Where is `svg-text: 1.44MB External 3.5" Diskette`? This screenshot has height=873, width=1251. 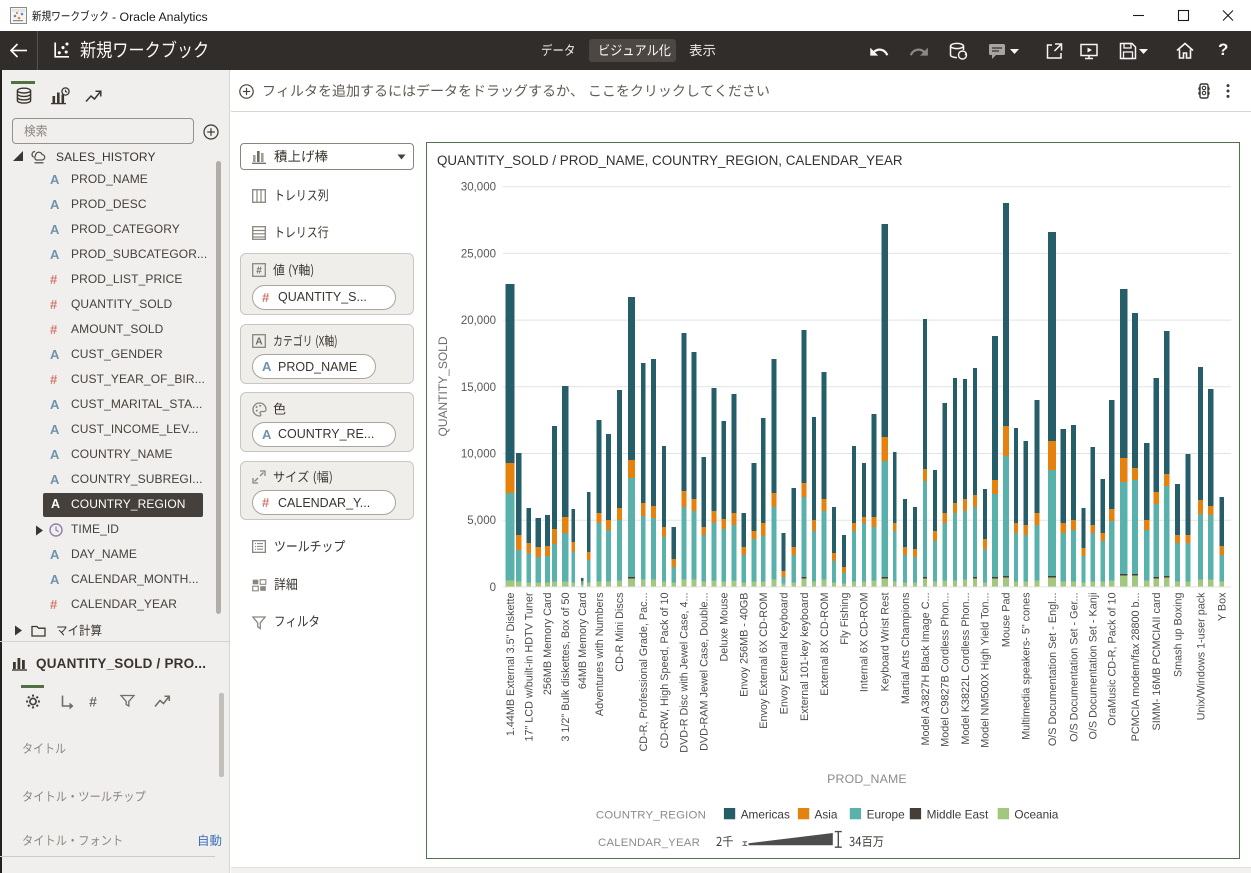
svg-text: 1.44MB External 3.5" Diskette is located at coordinates (511, 665).